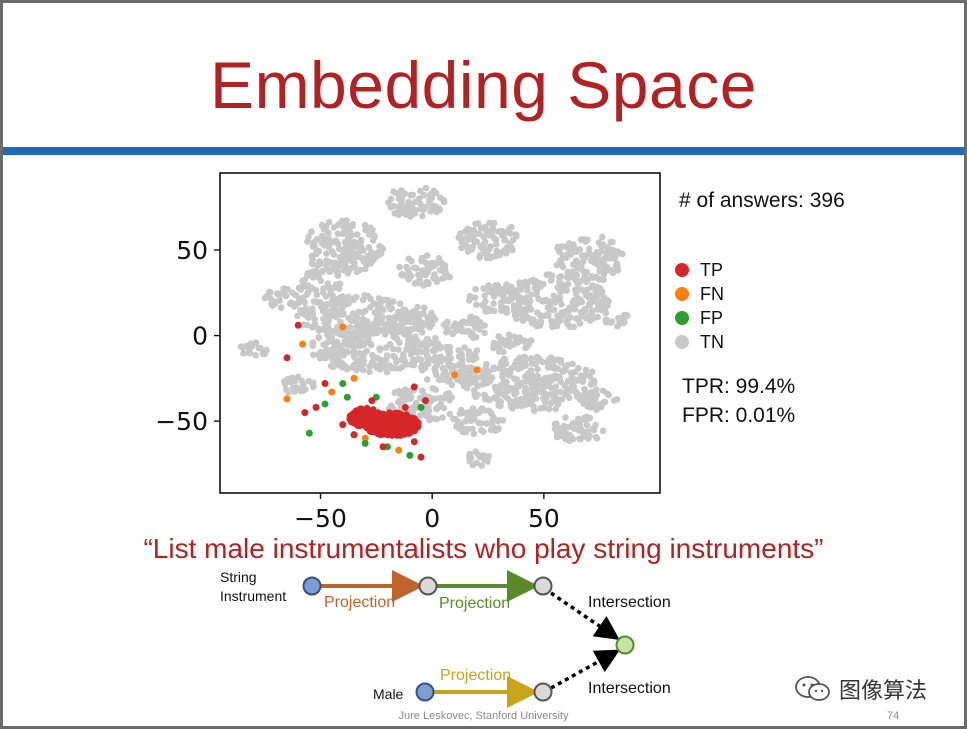 Image resolution: width=967 pixels, height=729 pixels. Describe the element at coordinates (238, 577) in the screenshot. I see `anchor-label-string: String` at that location.